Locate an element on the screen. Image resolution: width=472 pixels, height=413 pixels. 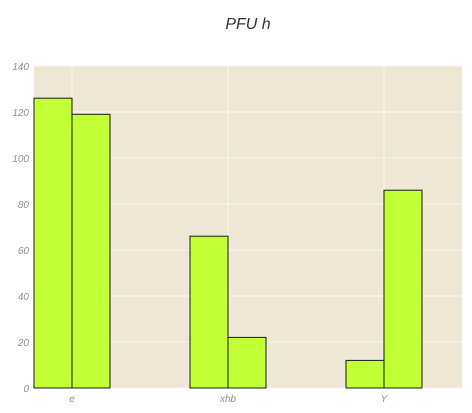
y-tick-label: 40 is located at coordinates (24, 297).